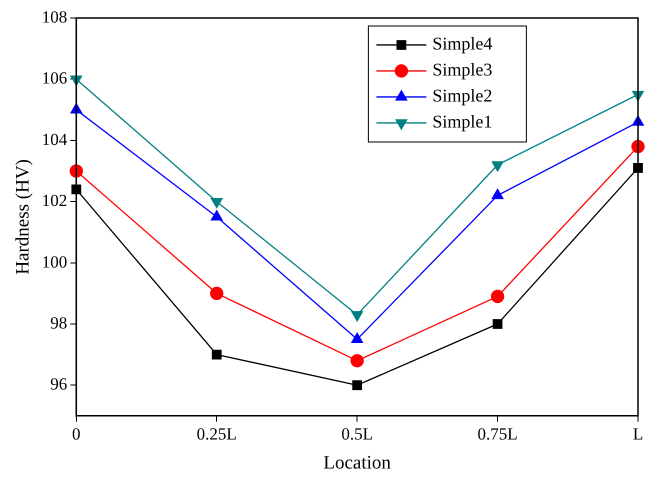  What do you see at coordinates (55, 78) in the screenshot?
I see `y-tick-label: 106` at bounding box center [55, 78].